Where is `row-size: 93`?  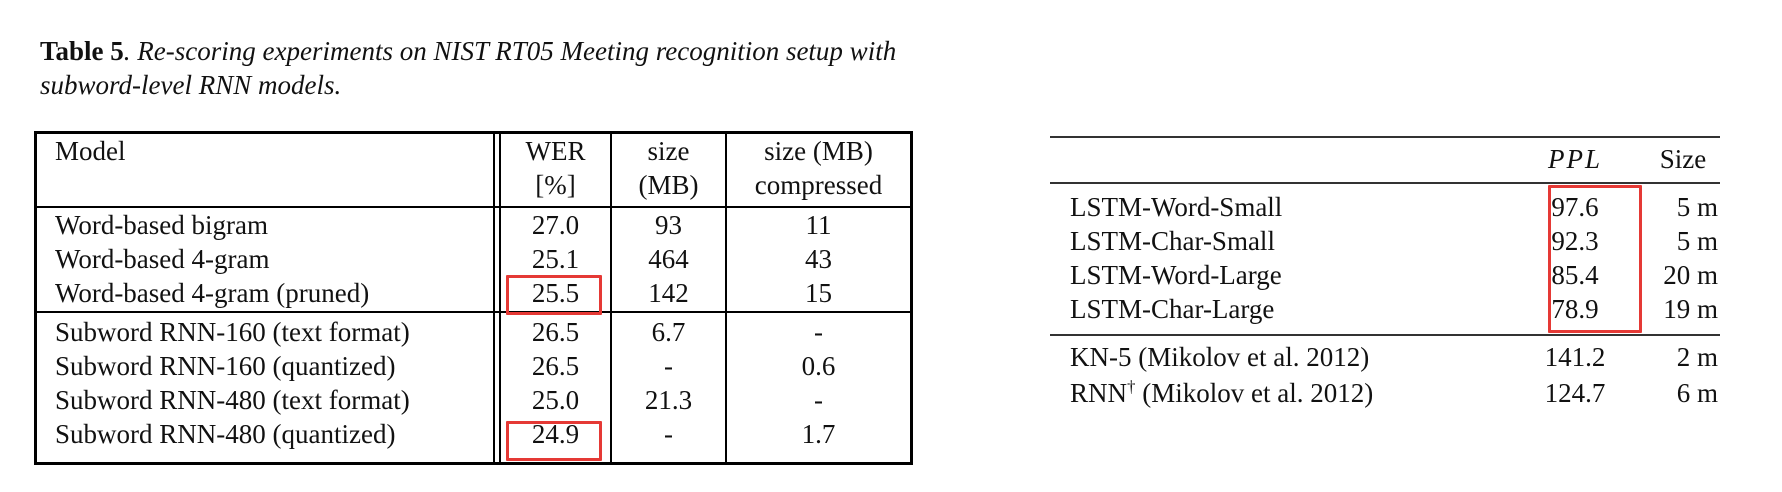 row-size: 93 is located at coordinates (668, 225).